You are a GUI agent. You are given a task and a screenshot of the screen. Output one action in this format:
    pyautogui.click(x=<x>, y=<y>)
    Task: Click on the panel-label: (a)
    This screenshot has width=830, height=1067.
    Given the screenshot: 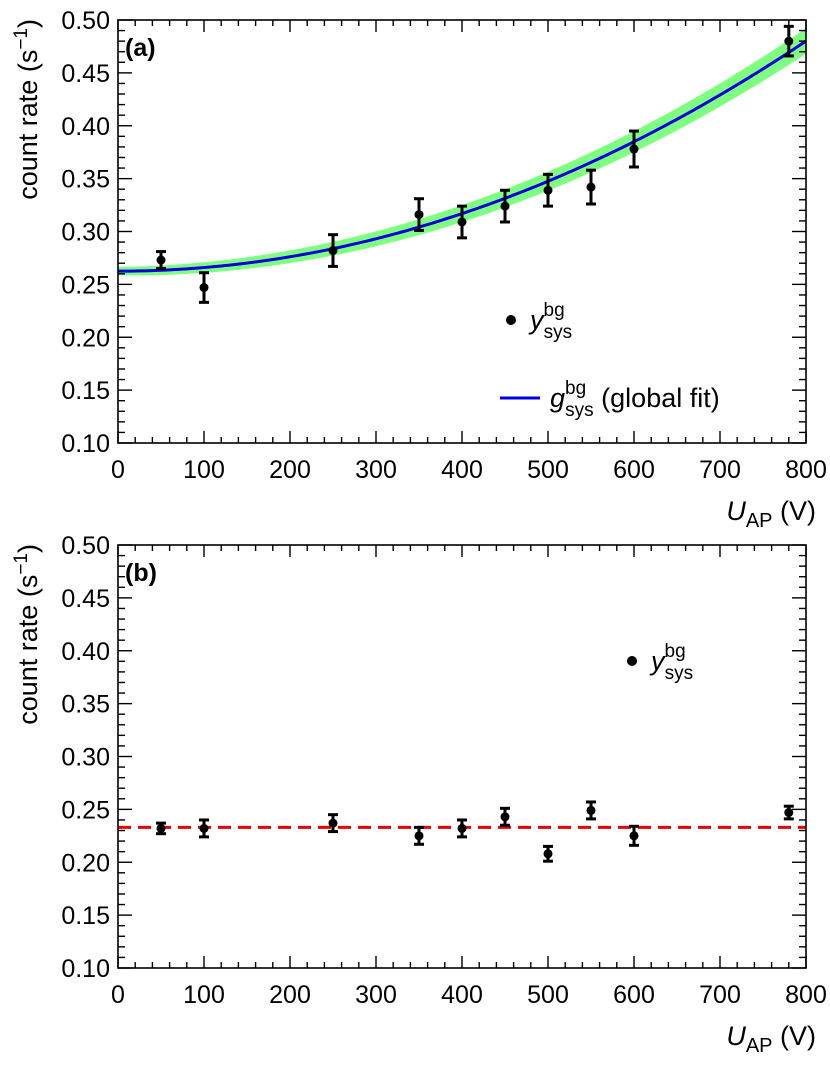 What is the action you would take?
    pyautogui.click(x=140, y=48)
    